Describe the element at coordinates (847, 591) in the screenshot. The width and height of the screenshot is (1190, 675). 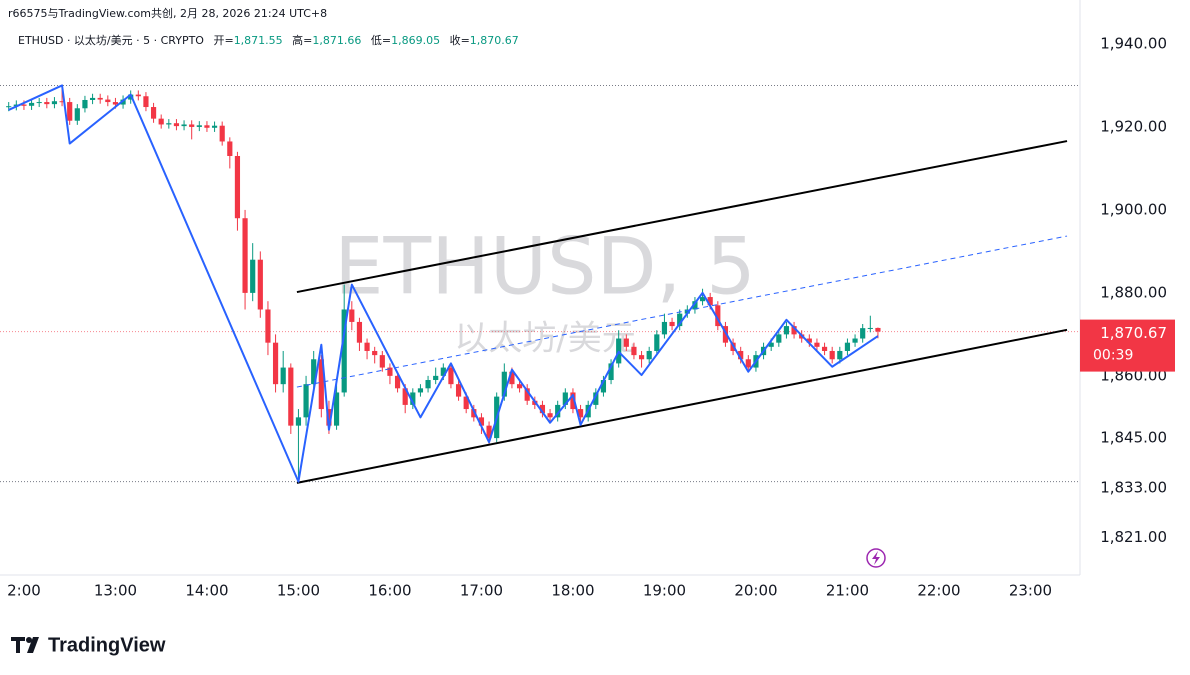
I see `x-tick-label: 21:00` at that location.